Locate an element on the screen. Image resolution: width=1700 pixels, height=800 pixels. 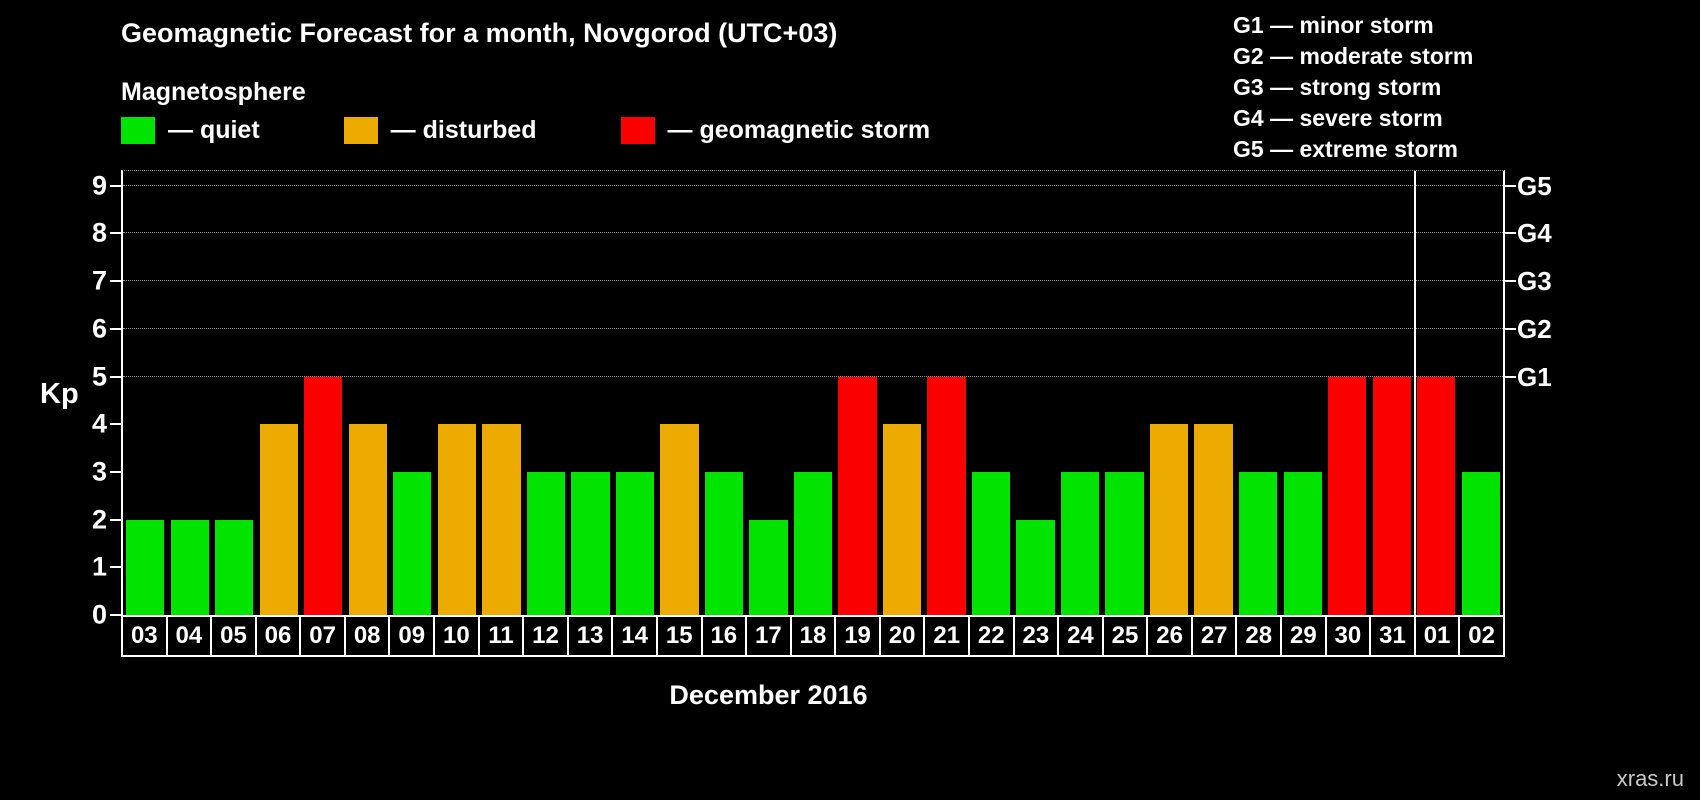
legend-label-quiet: — quiet is located at coordinates (214, 130).